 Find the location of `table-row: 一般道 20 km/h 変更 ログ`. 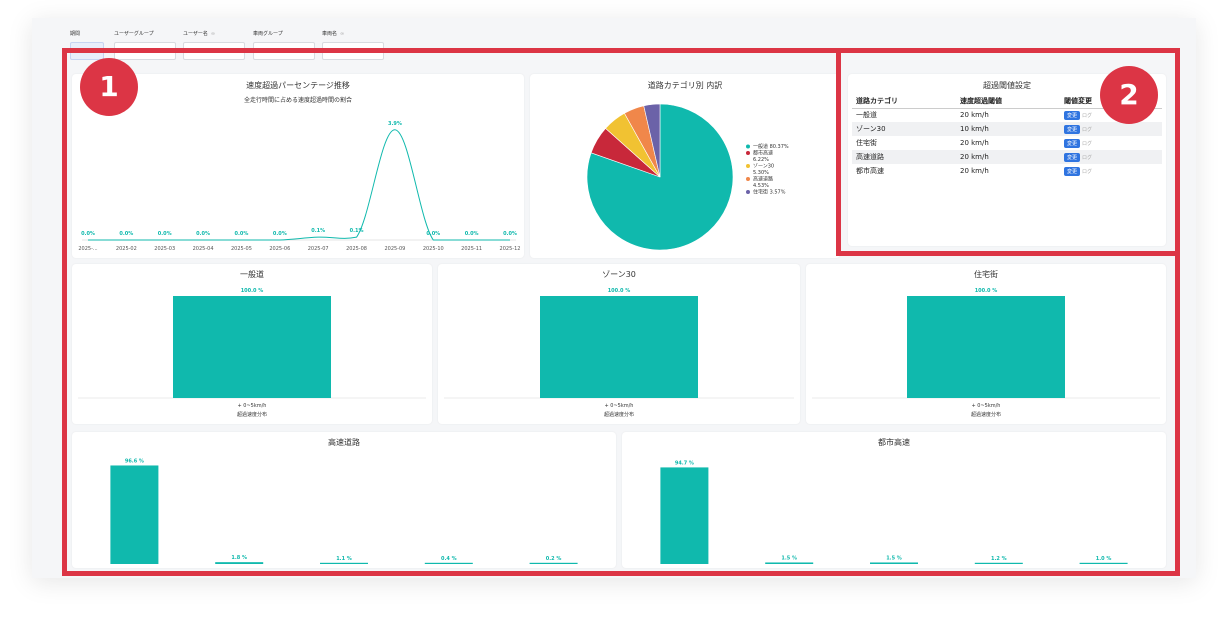

table-row: 一般道 20 km/h 変更 ログ is located at coordinates (1007, 115).